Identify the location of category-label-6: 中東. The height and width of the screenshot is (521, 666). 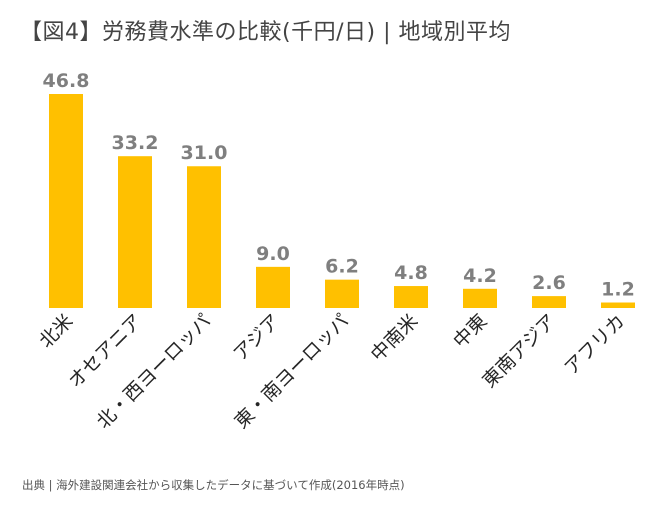
(470, 331).